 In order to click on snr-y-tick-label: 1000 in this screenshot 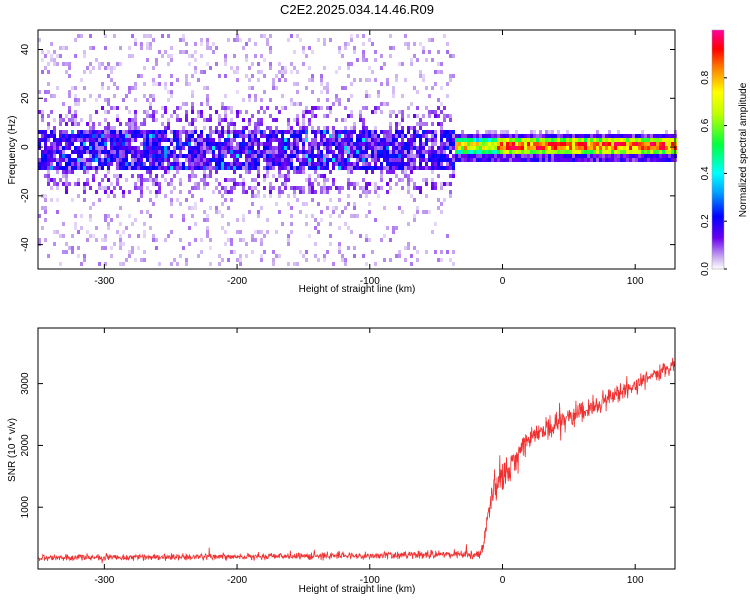, I will do `click(25, 507)`.